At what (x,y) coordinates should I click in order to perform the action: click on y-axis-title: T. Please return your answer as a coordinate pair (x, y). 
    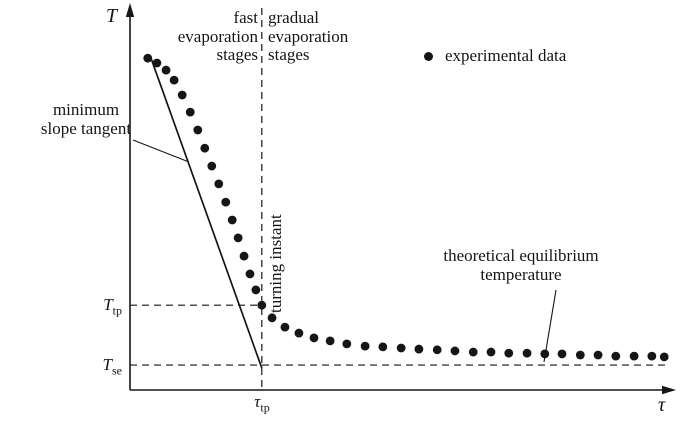
    Looking at the image, I should click on (112, 16).